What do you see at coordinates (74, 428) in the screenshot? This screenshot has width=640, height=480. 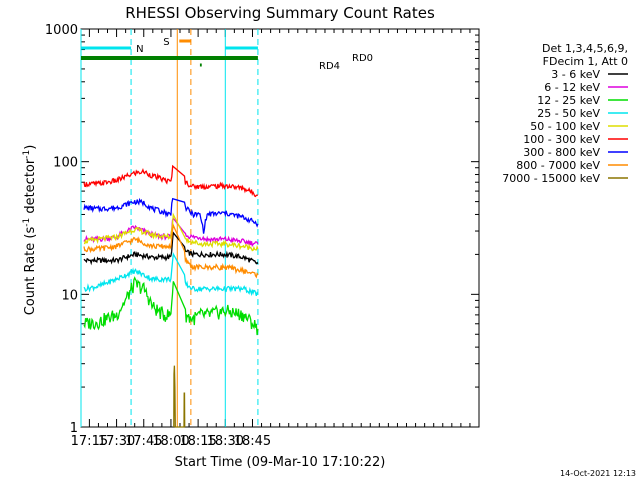 I see `y-tick-label: 1` at bounding box center [74, 428].